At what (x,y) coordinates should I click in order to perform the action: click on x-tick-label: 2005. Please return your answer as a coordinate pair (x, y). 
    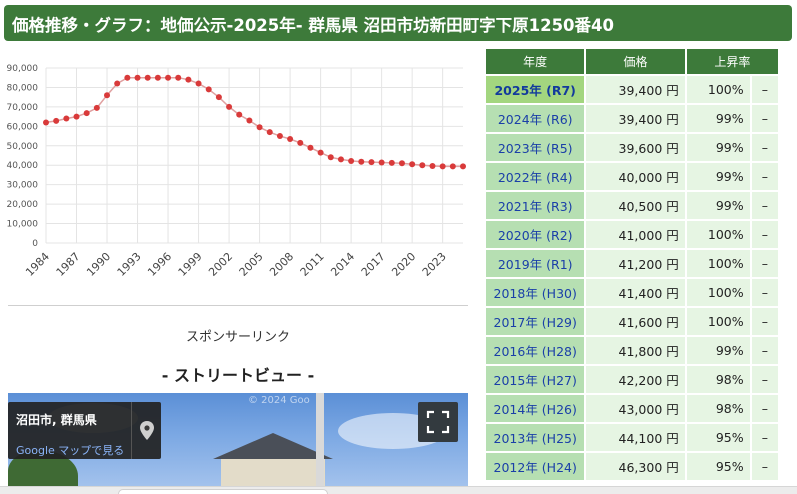
    Looking at the image, I should click on (251, 264).